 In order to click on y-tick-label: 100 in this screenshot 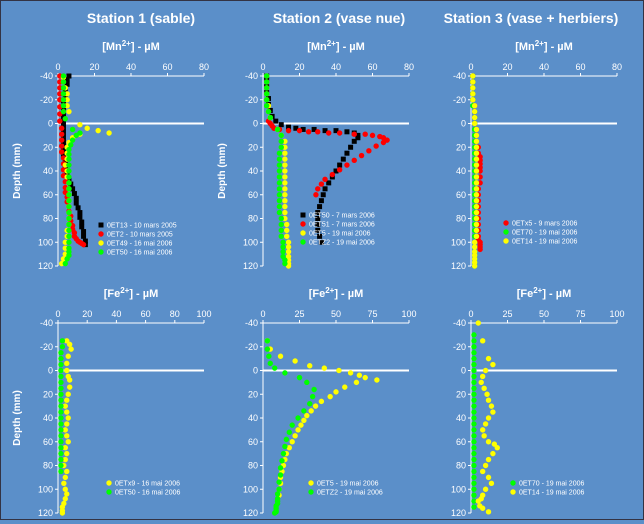, I will do `click(45, 489)`.